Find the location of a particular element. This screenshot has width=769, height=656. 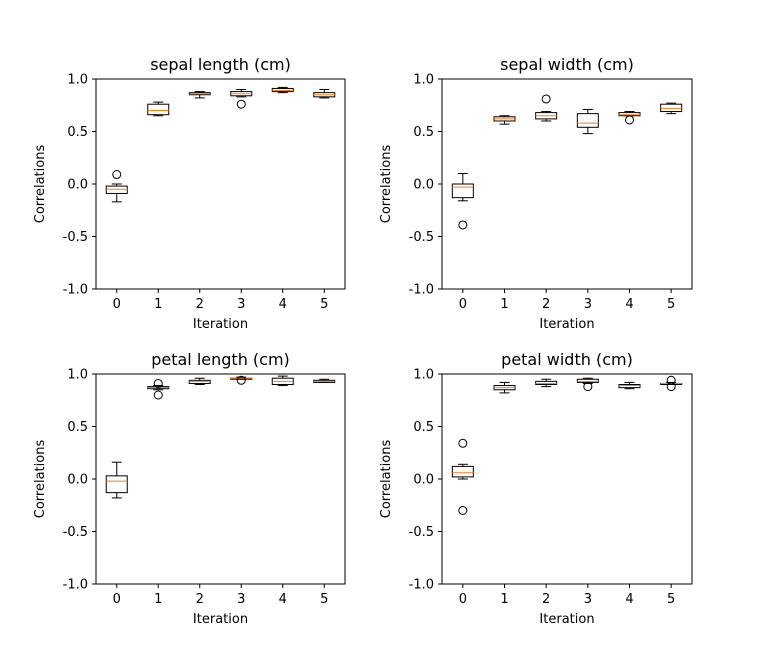

chart-title: sepal width (cm) is located at coordinates (567, 64).